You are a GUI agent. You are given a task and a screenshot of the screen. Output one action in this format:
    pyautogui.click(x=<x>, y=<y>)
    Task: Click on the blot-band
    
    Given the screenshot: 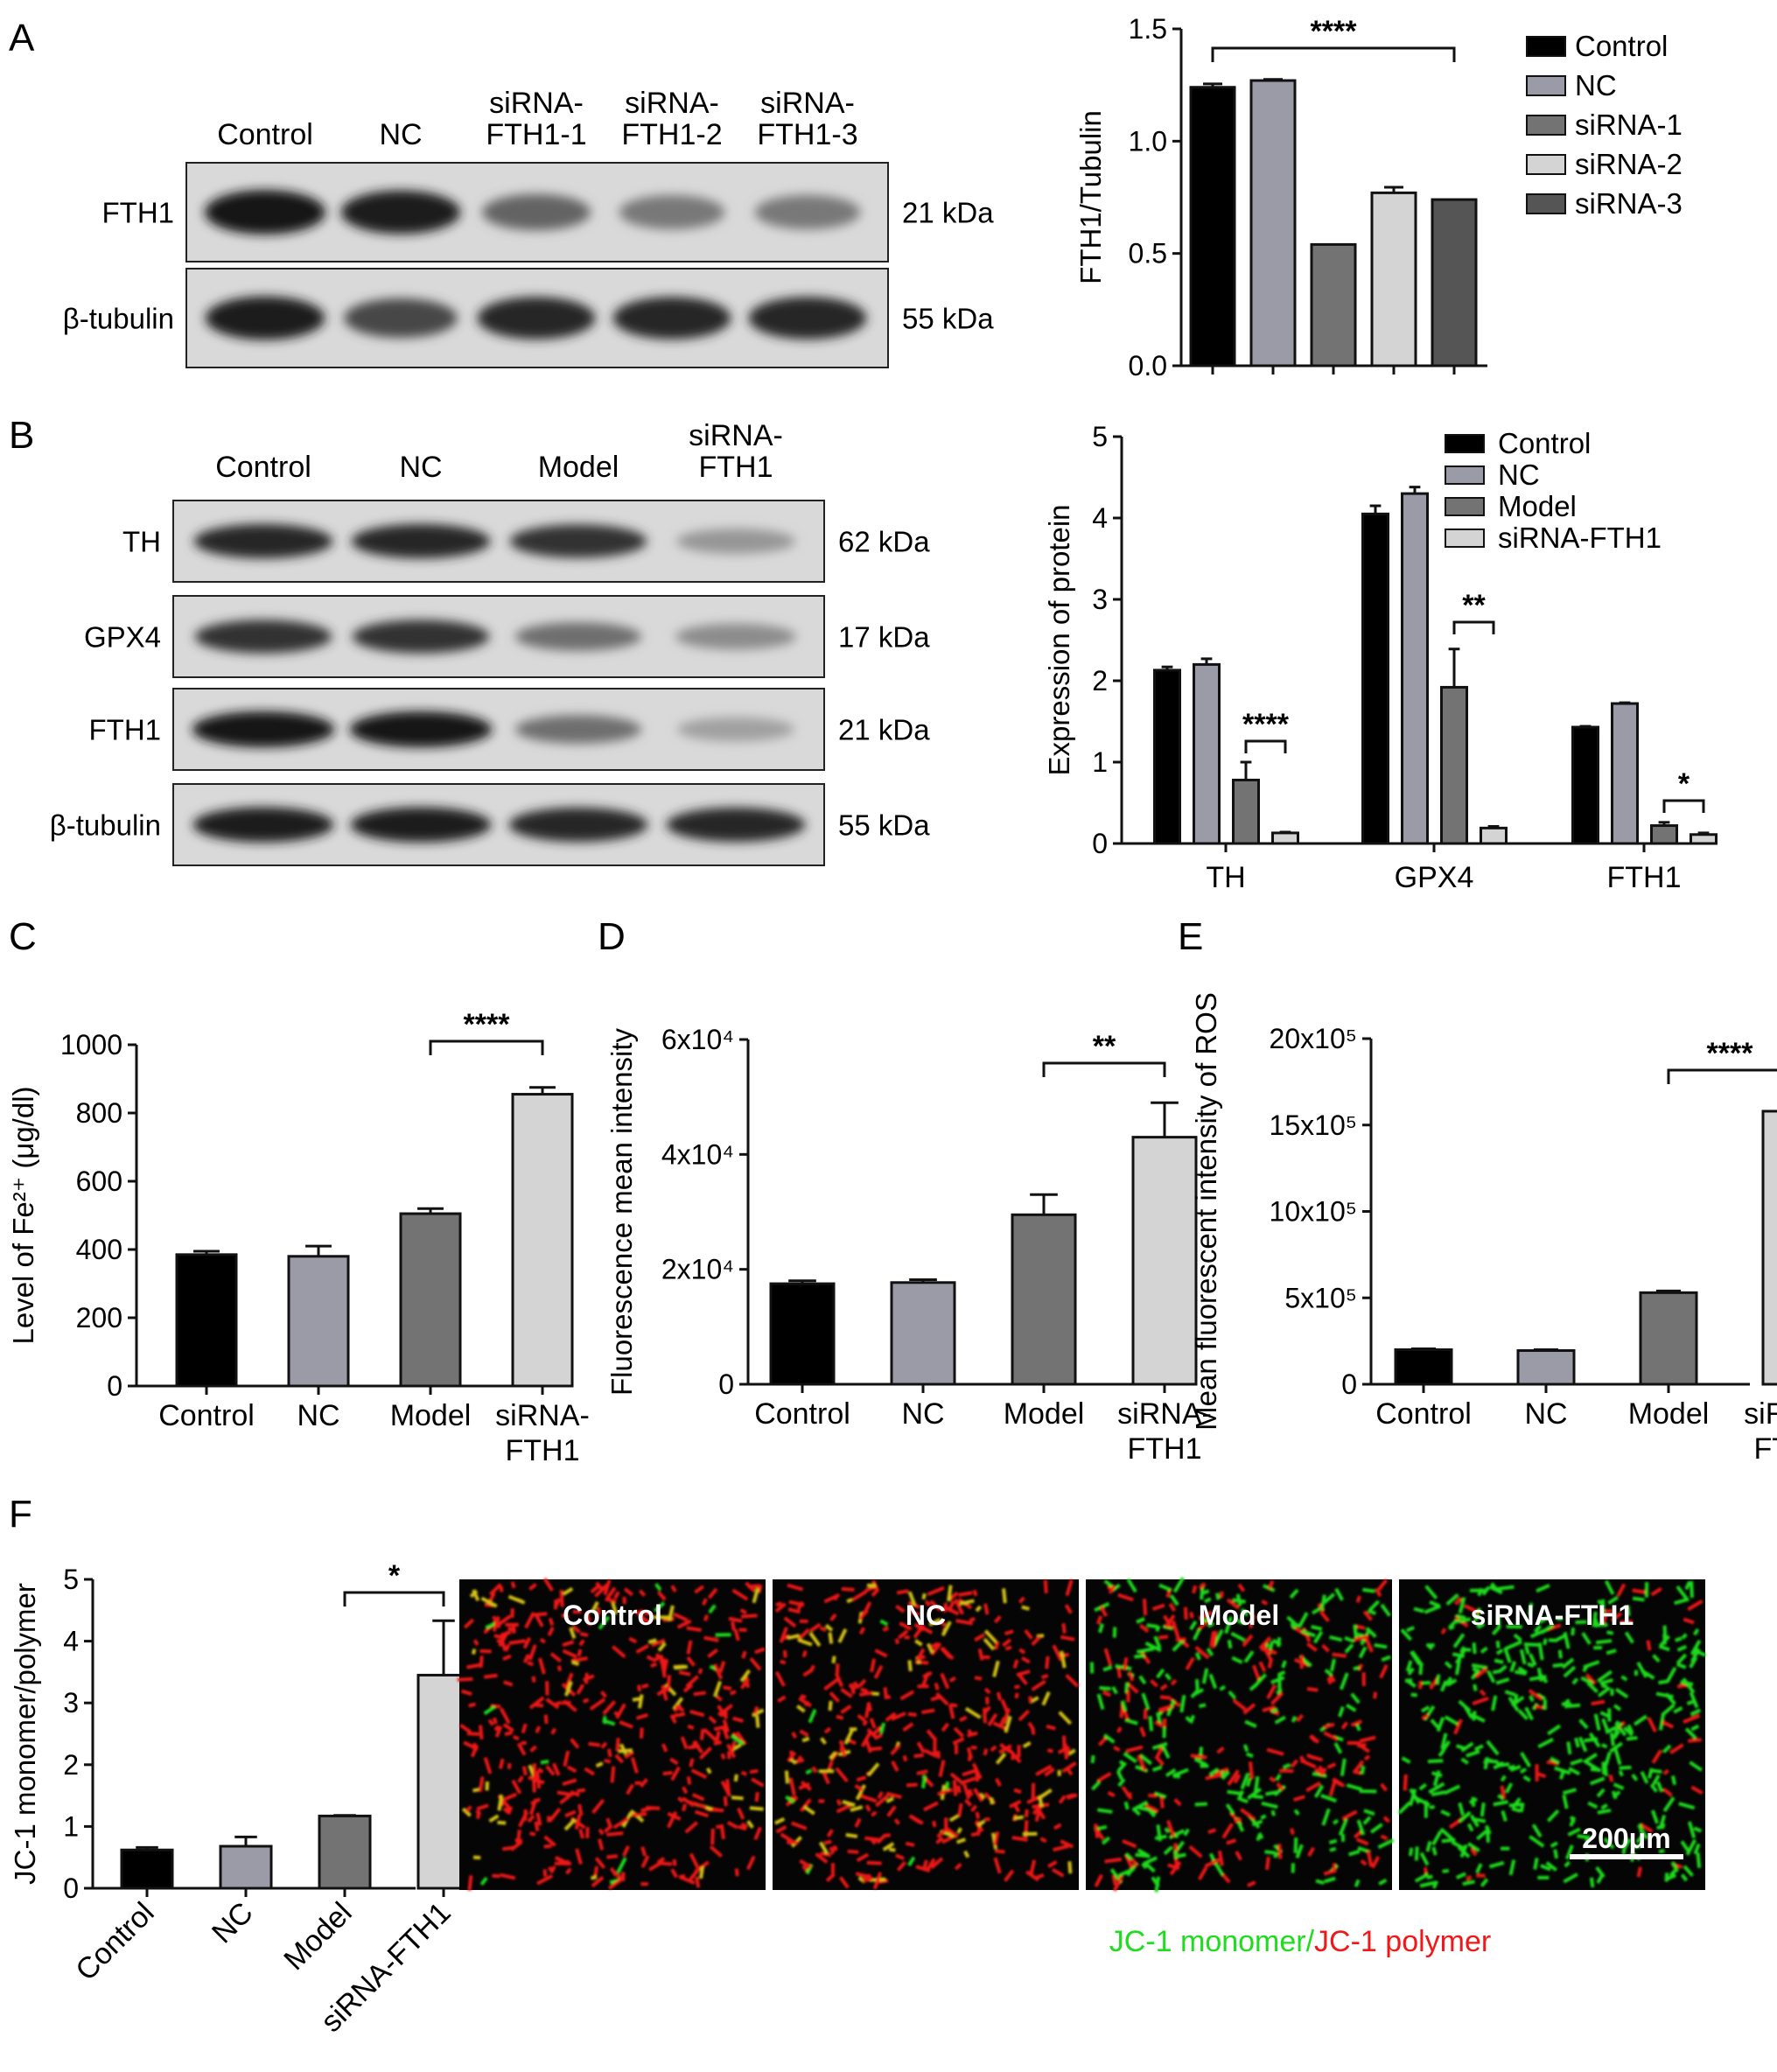 What is the action you would take?
    pyautogui.click(x=578, y=636)
    